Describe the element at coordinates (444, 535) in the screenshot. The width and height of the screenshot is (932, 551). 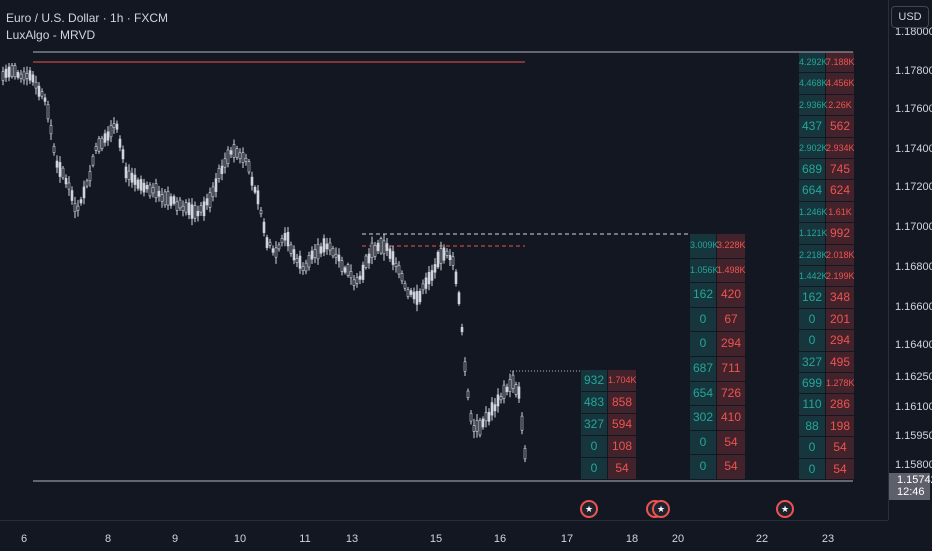
I see `time-axis` at that location.